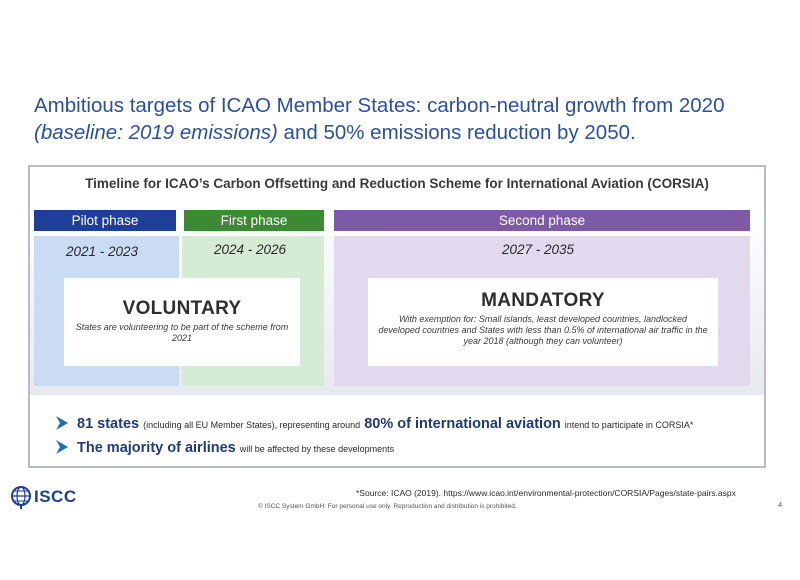 The image size is (800, 580). What do you see at coordinates (21, 497) in the screenshot?
I see `globe-icon` at bounding box center [21, 497].